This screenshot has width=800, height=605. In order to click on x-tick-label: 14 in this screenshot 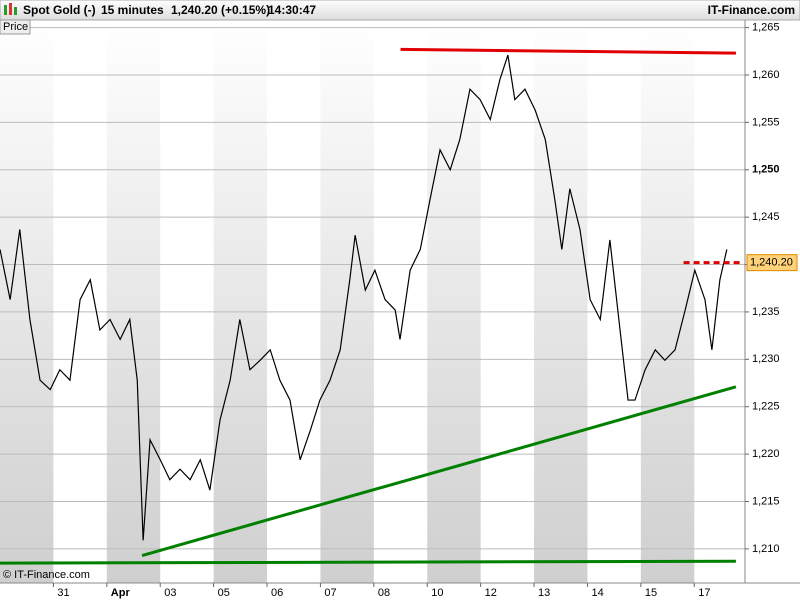, I will do `click(597, 593)`.